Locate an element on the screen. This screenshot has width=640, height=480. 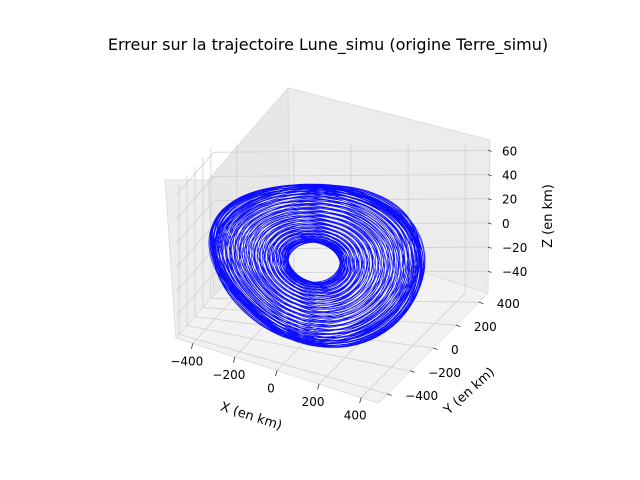
y-tick-label: −200 is located at coordinates (444, 373).